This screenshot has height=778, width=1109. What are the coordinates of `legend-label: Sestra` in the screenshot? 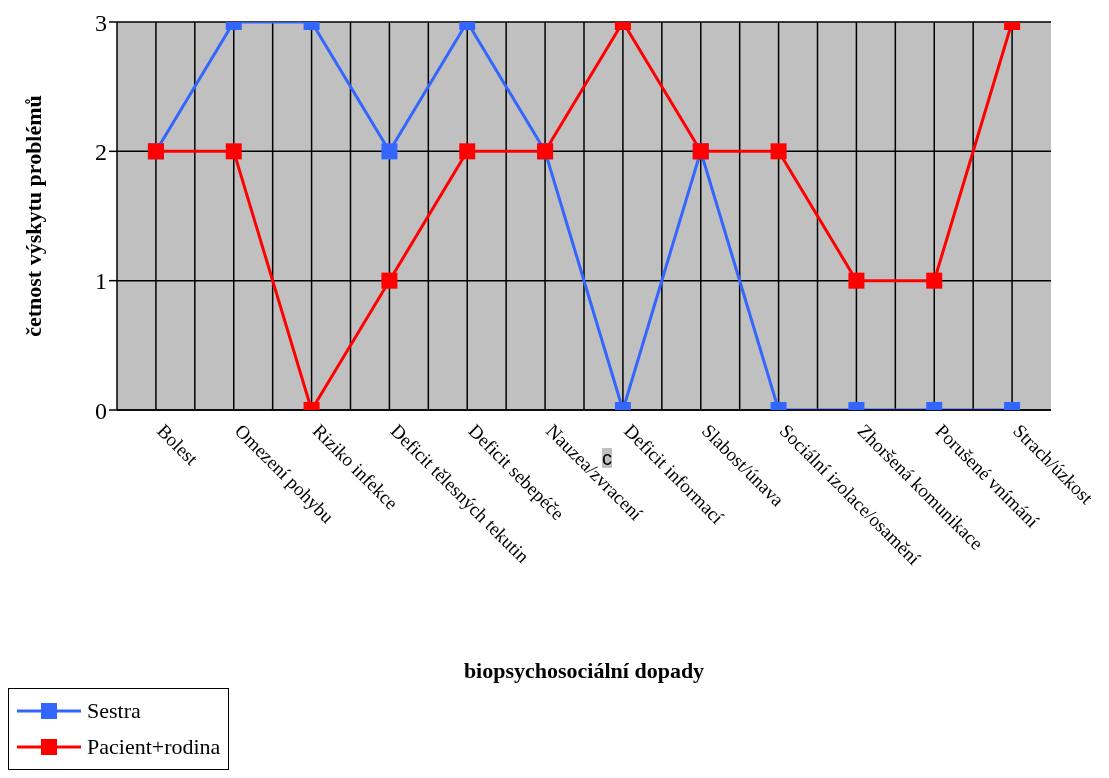 It's located at (114, 711).